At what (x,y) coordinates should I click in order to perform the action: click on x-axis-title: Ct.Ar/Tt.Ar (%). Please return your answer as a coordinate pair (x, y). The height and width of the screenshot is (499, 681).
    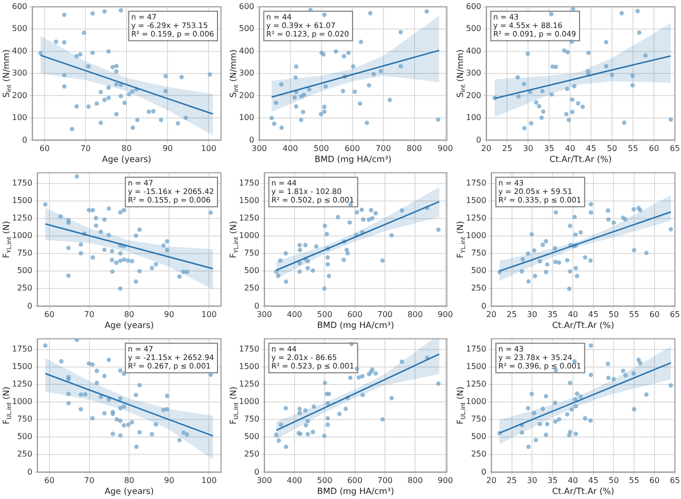
    Looking at the image, I should click on (583, 492).